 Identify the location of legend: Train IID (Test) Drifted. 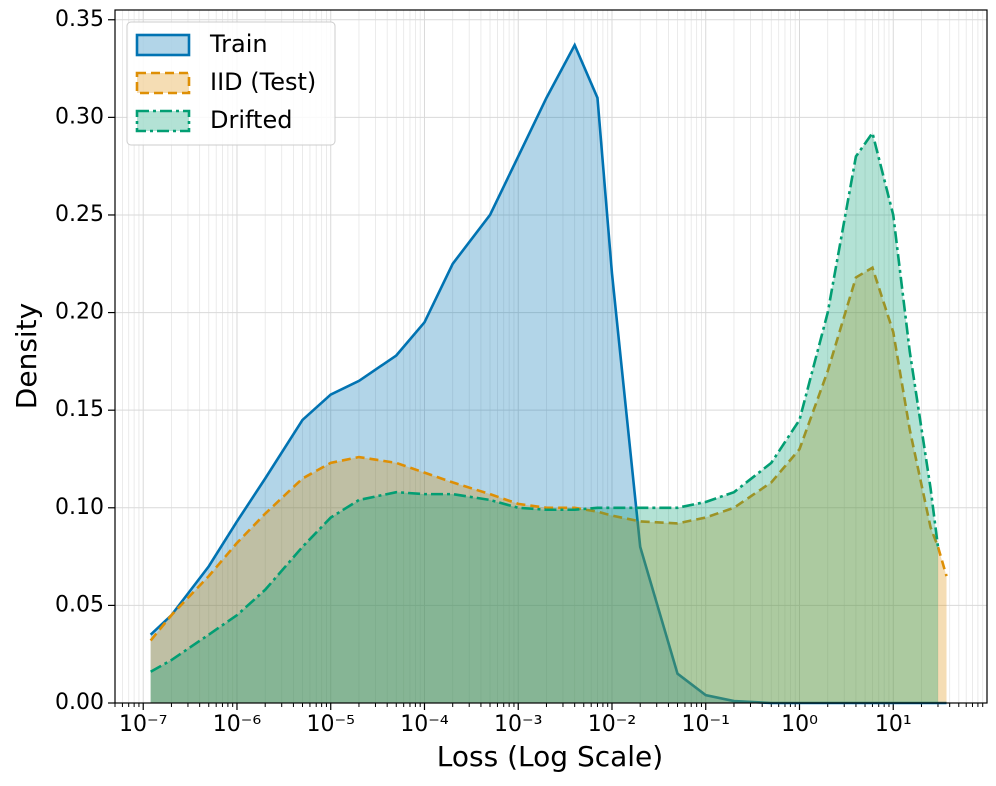
(231, 83).